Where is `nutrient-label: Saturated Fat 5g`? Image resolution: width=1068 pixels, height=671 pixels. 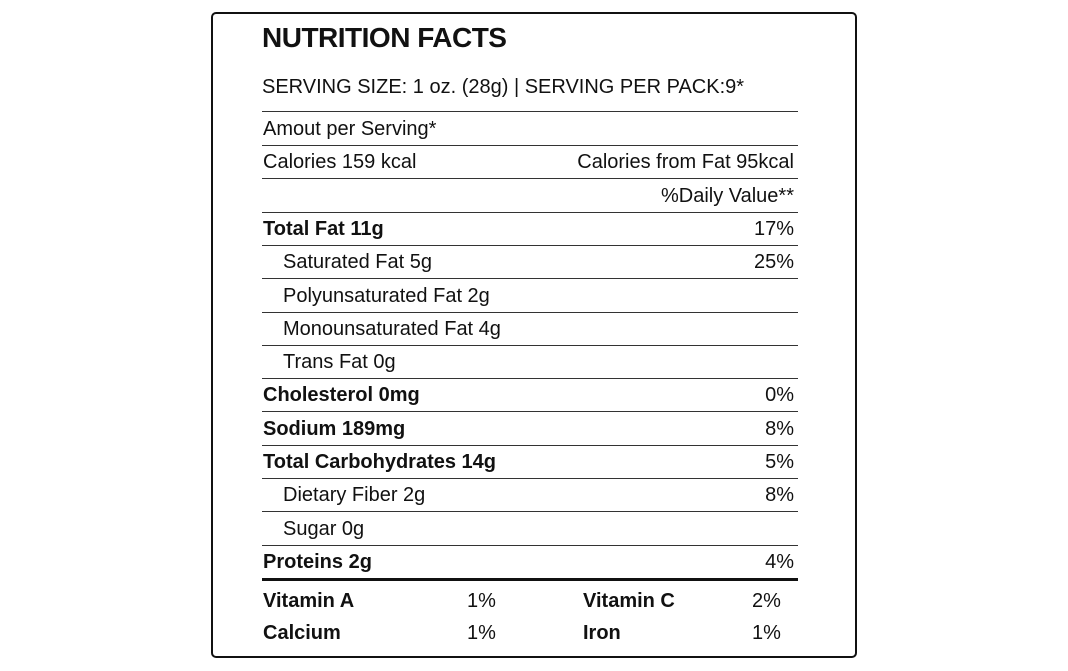 nutrient-label: Saturated Fat 5g is located at coordinates (357, 262).